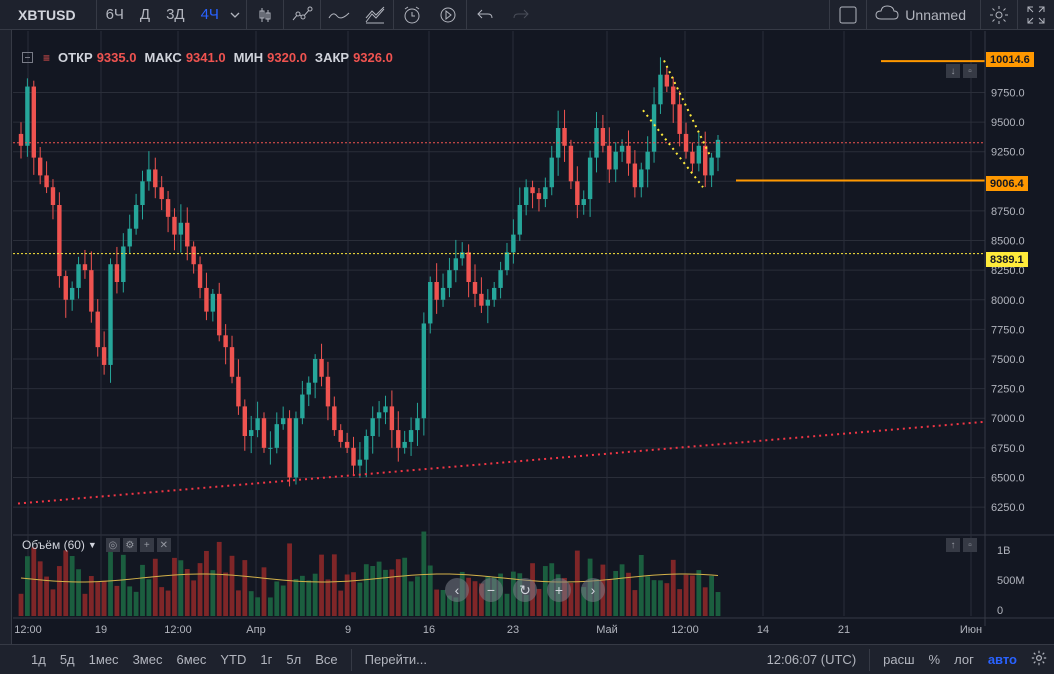 The image size is (1054, 674). Describe the element at coordinates (103, 659) in the screenshot. I see `range-1m: 1мес` at that location.